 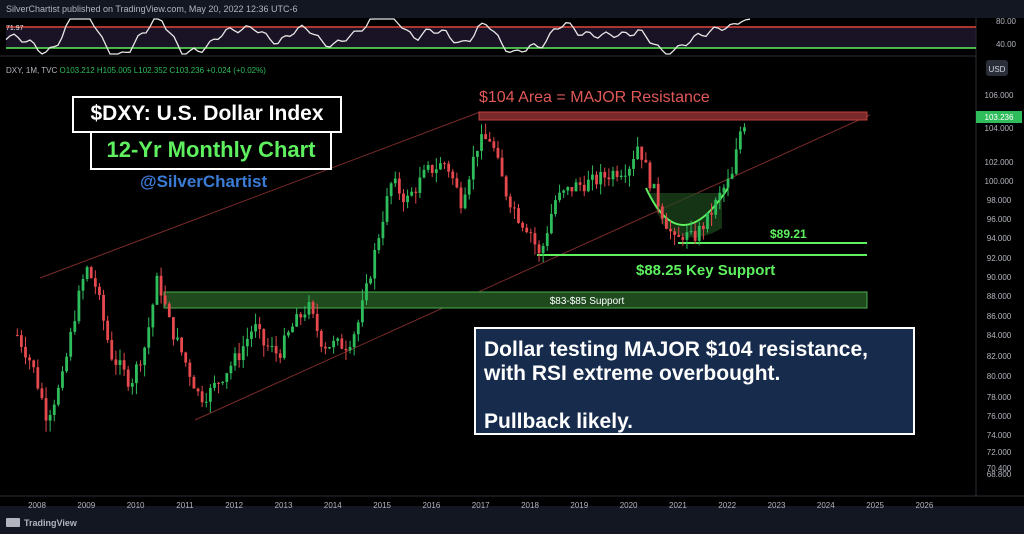 I want to click on rsi-line, so click(x=378, y=36).